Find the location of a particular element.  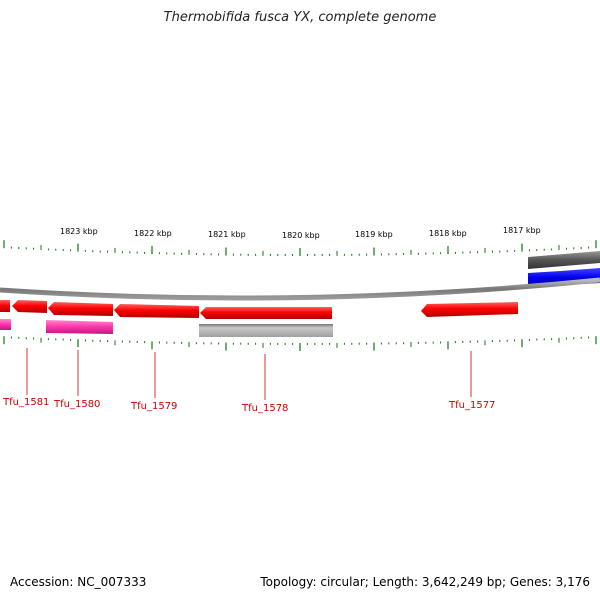

feature-grey-bar is located at coordinates (266, 330).